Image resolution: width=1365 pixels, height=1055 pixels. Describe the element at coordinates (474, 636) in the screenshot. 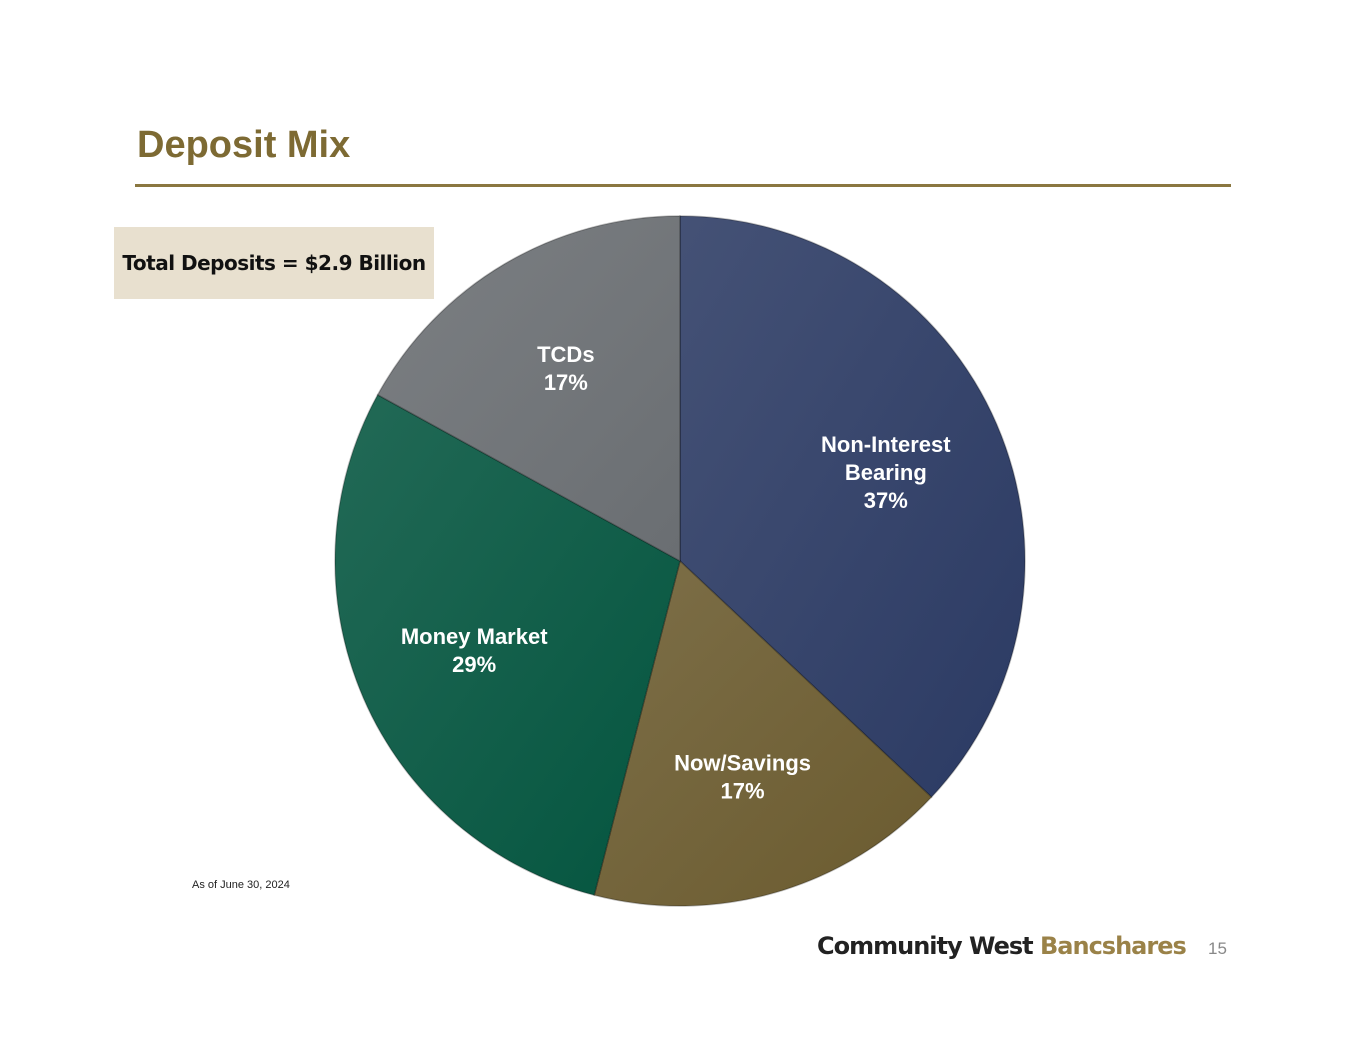

I see `slice-category-label: Money Market` at that location.